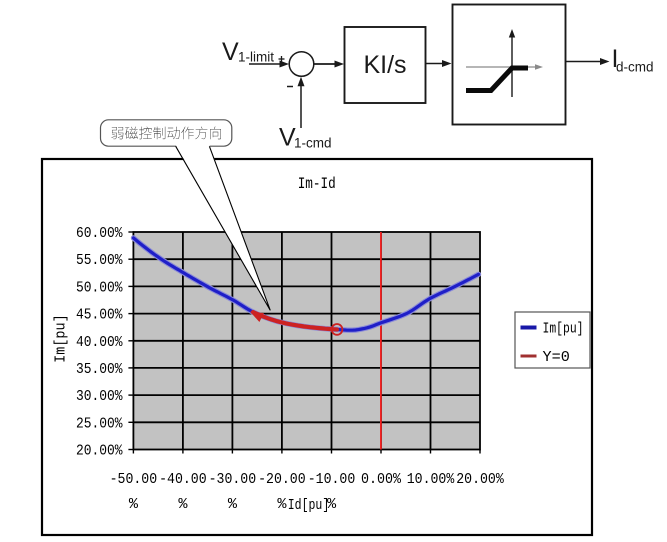 The height and width of the screenshot is (542, 667). What do you see at coordinates (99, 342) in the screenshot?
I see `svg-text: 40.00%` at bounding box center [99, 342].